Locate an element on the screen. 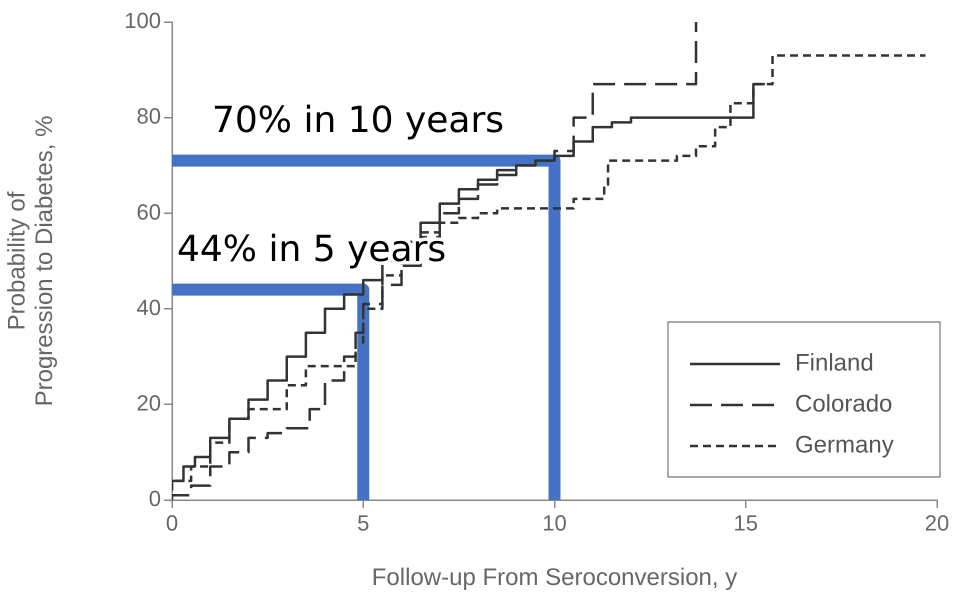 This screenshot has width=976, height=597. x-tick-label: 5 is located at coordinates (363, 523).